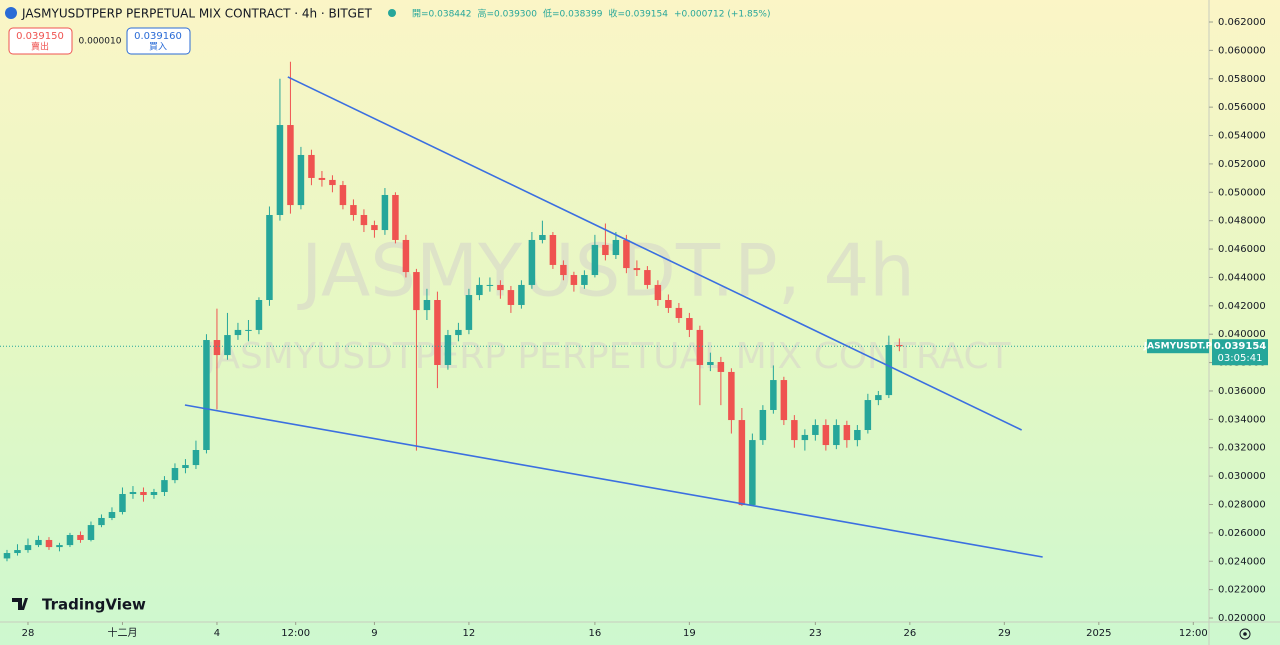  Describe the element at coordinates (1242, 79) in the screenshot. I see `y-tick-label: 0.058000` at that location.